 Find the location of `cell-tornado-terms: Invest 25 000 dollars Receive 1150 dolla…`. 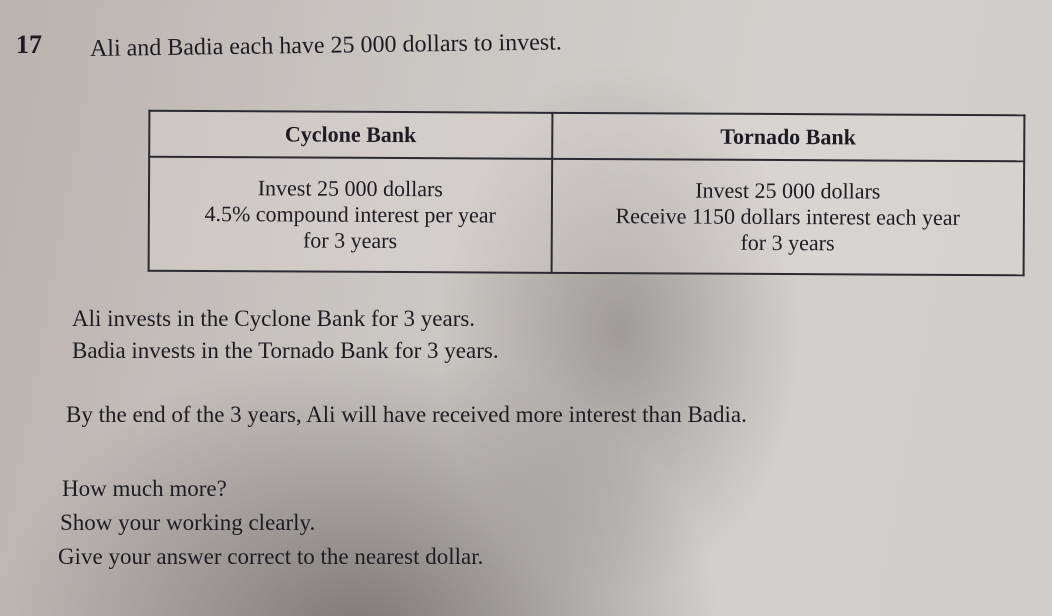

cell-tornado-terms: Invest 25 000 dollars Receive 1150 dolla… is located at coordinates (788, 217).